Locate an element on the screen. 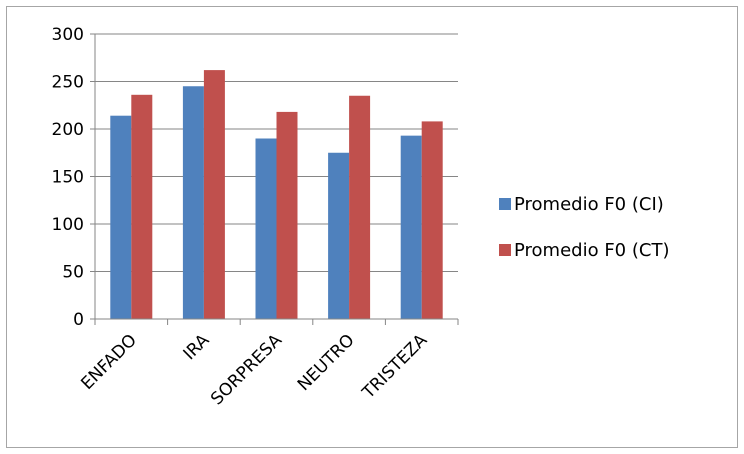  x-tick-label: ENFADO is located at coordinates (108, 361).